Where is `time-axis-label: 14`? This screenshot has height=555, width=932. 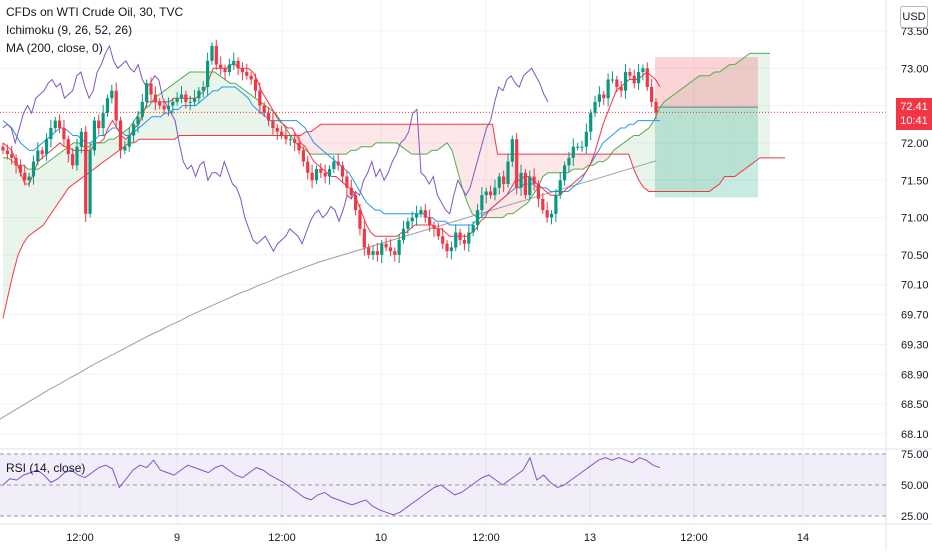 time-axis-label: 14 is located at coordinates (803, 538).